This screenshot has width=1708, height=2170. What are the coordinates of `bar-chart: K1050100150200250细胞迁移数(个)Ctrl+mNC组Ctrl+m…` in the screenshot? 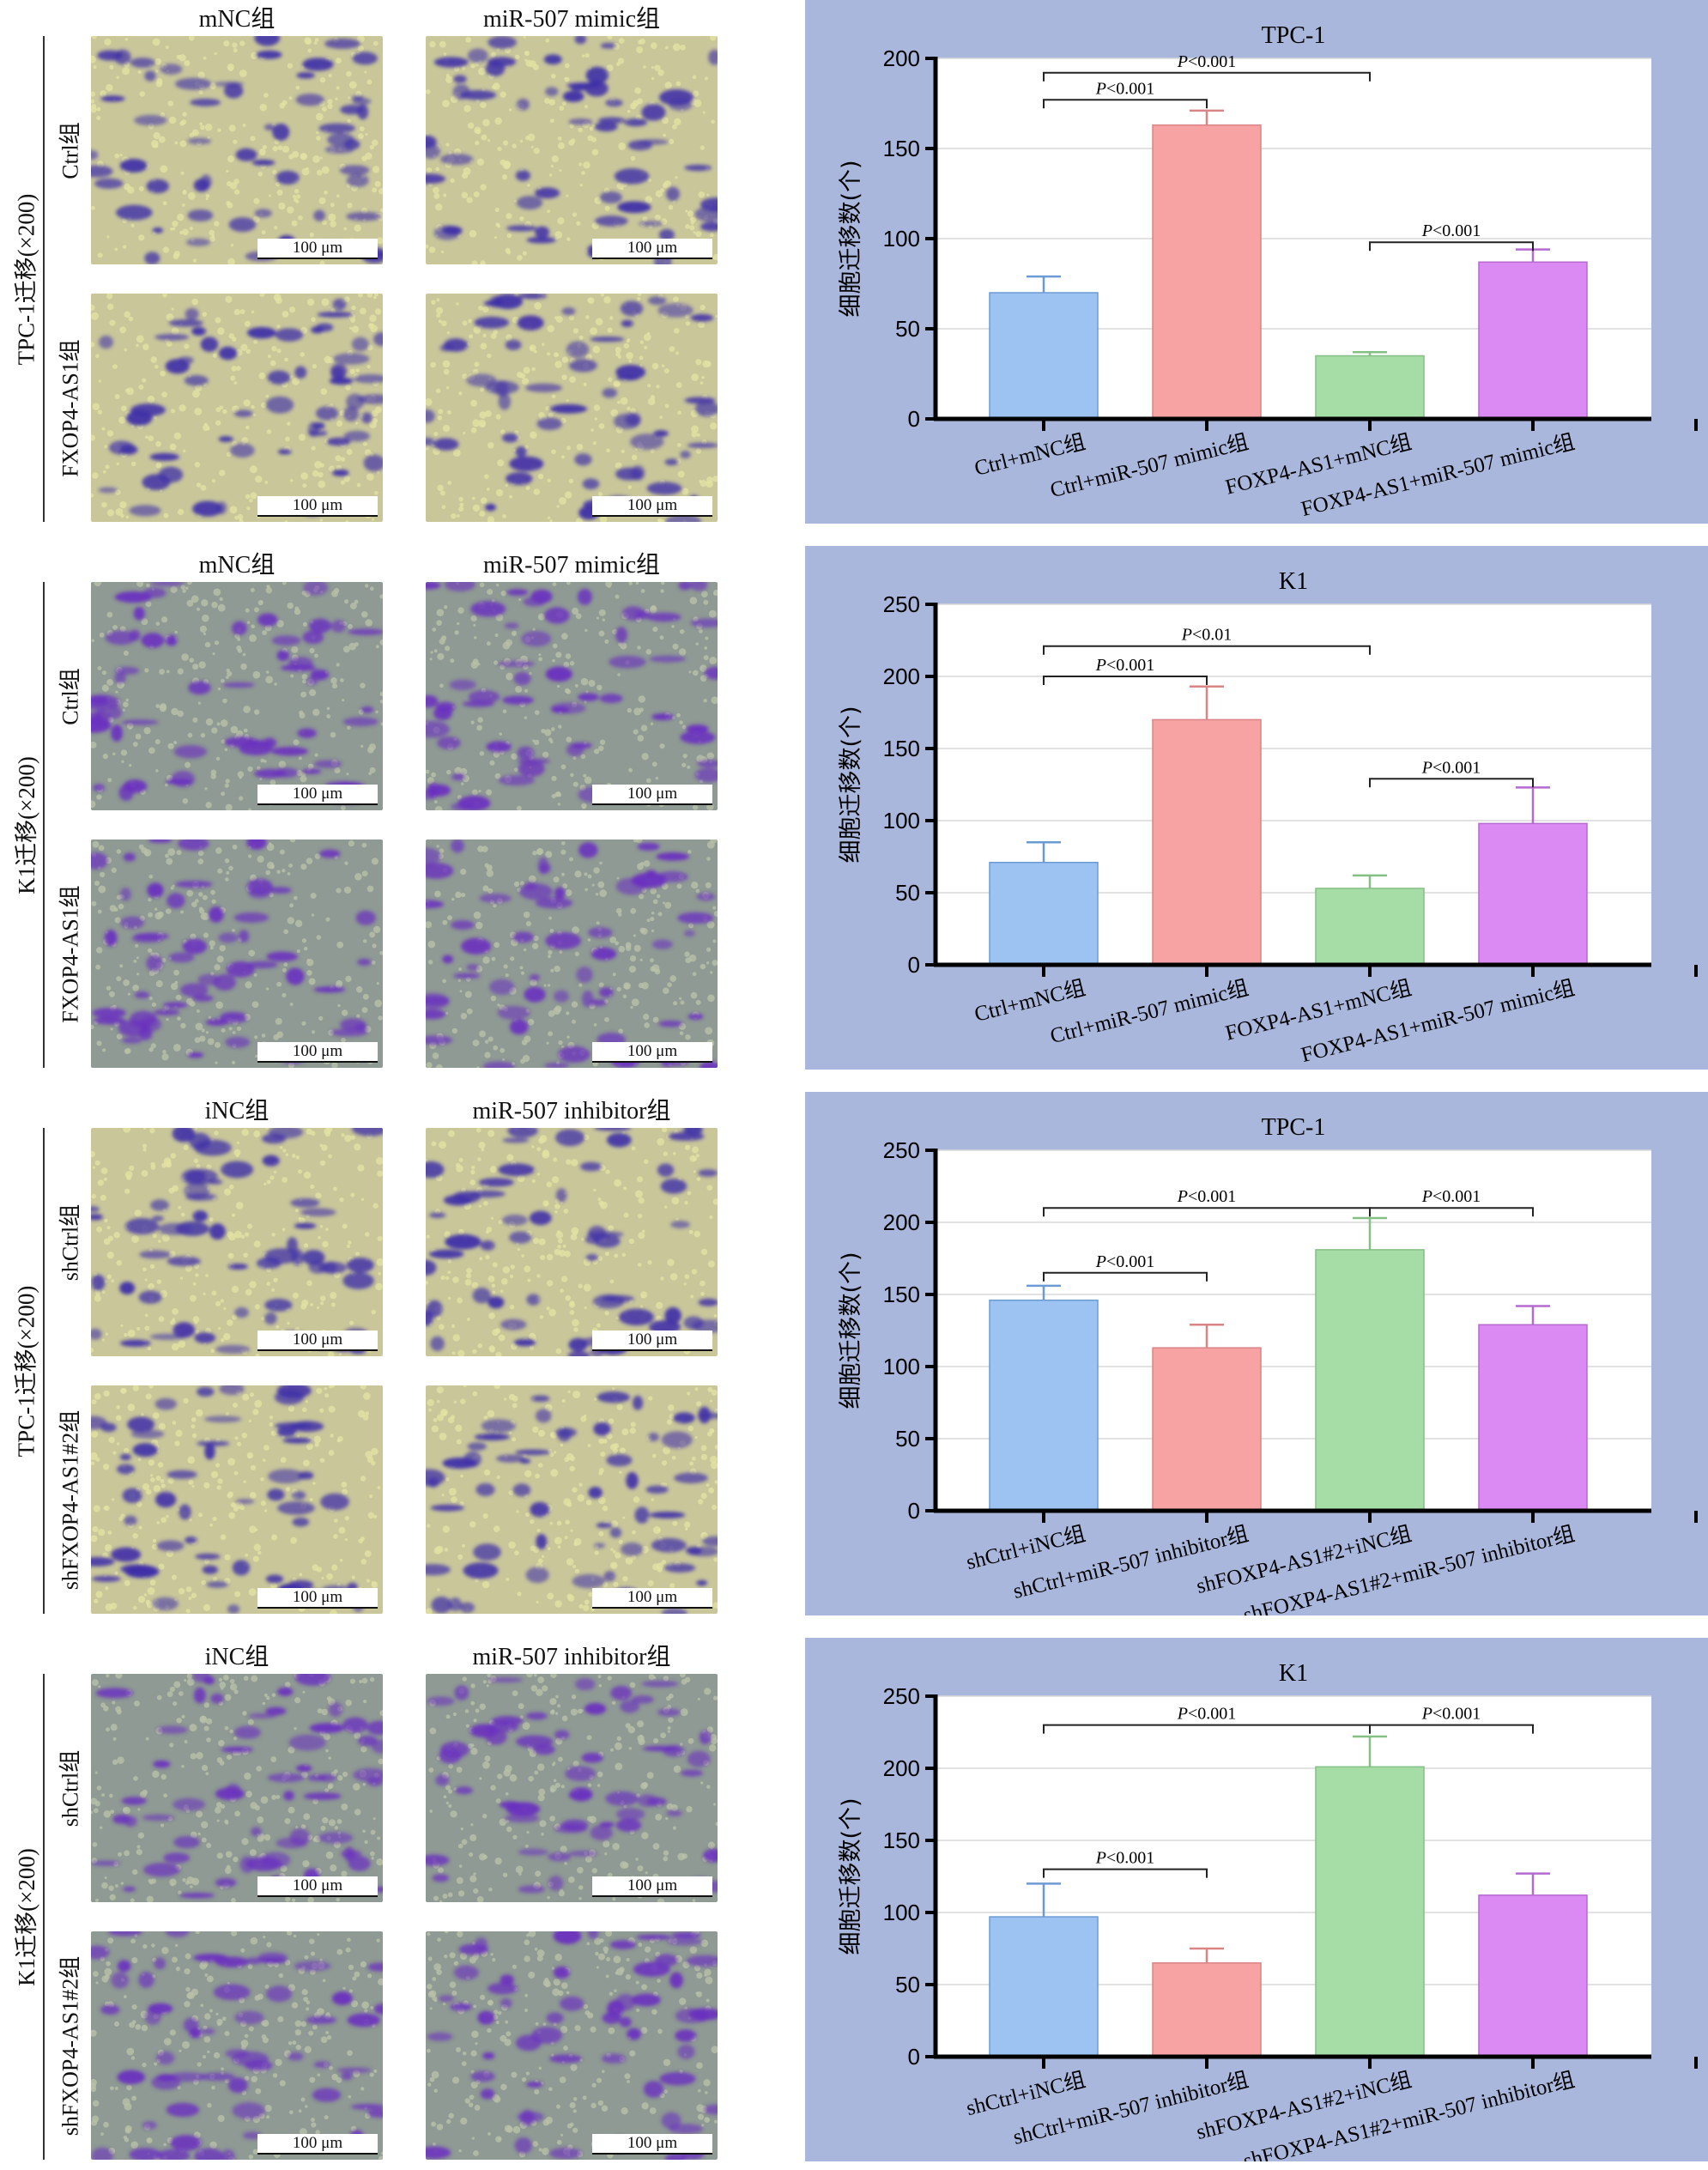 It's located at (1256, 808).